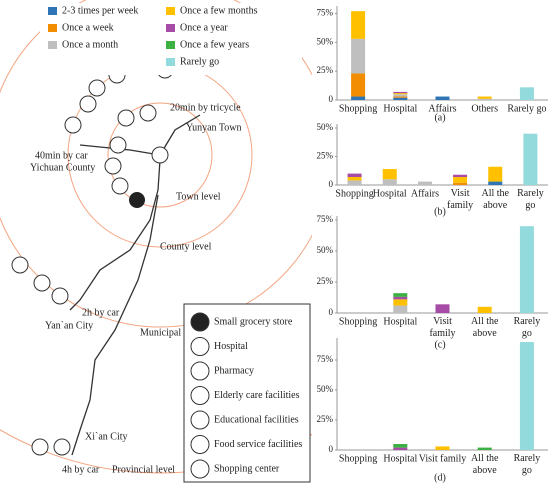 This screenshot has width=550, height=488. Describe the element at coordinates (115, 235) in the screenshot. I see `road` at that location.